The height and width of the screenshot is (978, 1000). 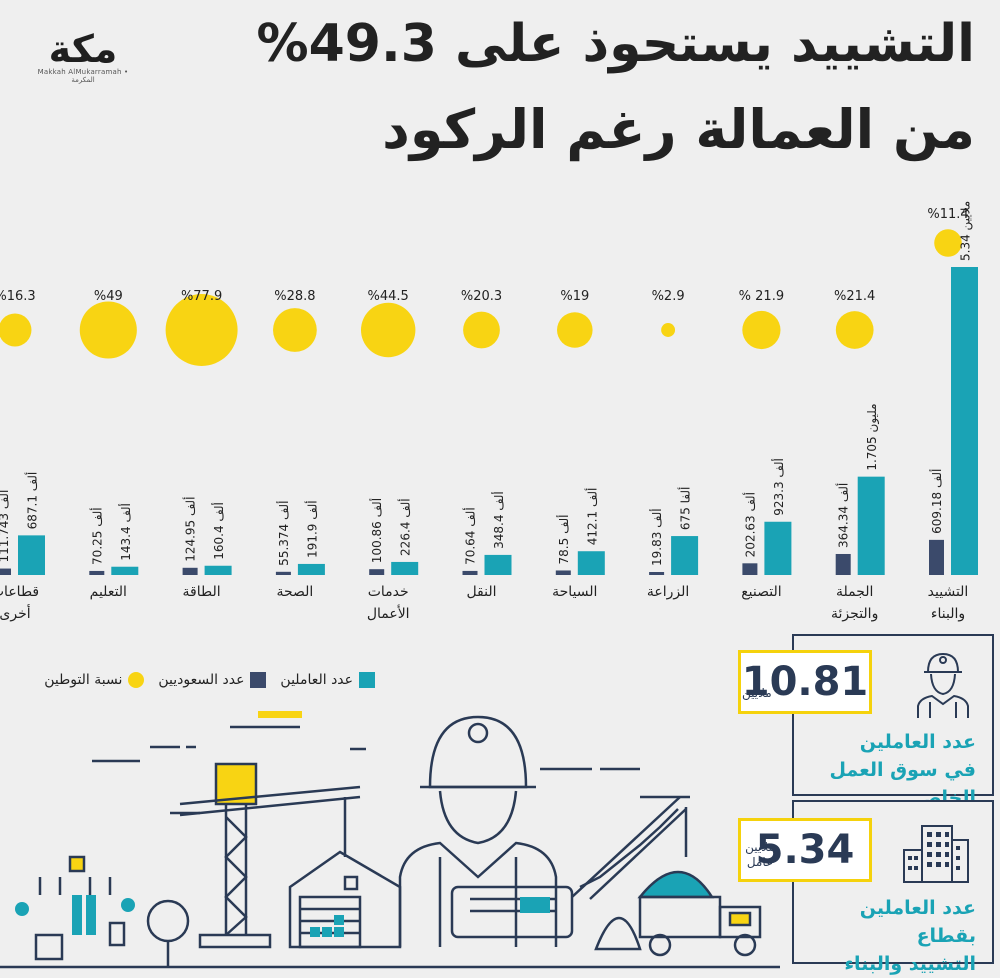 What do you see at coordinates (760, 862) in the screenshot?
I see `stat-construction-unit-line2: عامل` at bounding box center [760, 862].